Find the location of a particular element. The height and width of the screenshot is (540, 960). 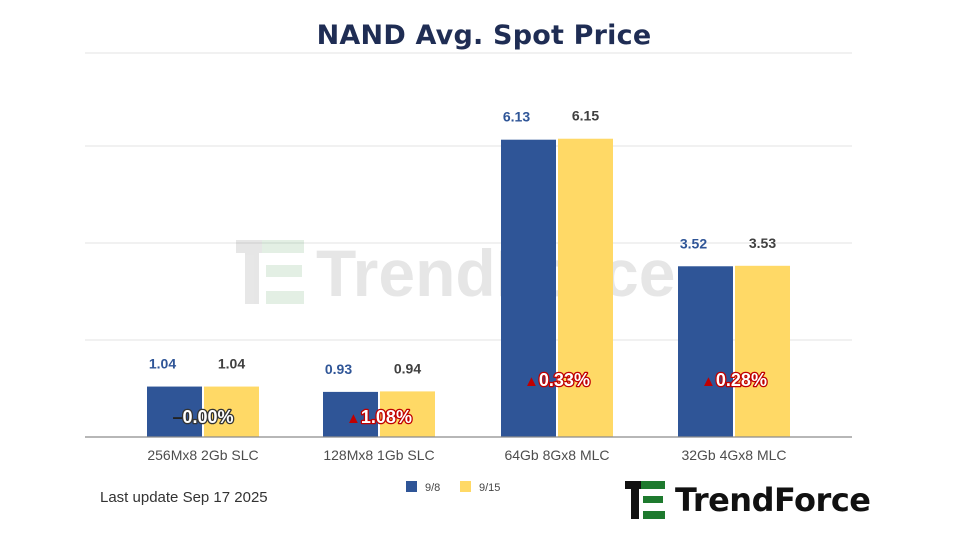

data-label: 0.93 is located at coordinates (338, 369).